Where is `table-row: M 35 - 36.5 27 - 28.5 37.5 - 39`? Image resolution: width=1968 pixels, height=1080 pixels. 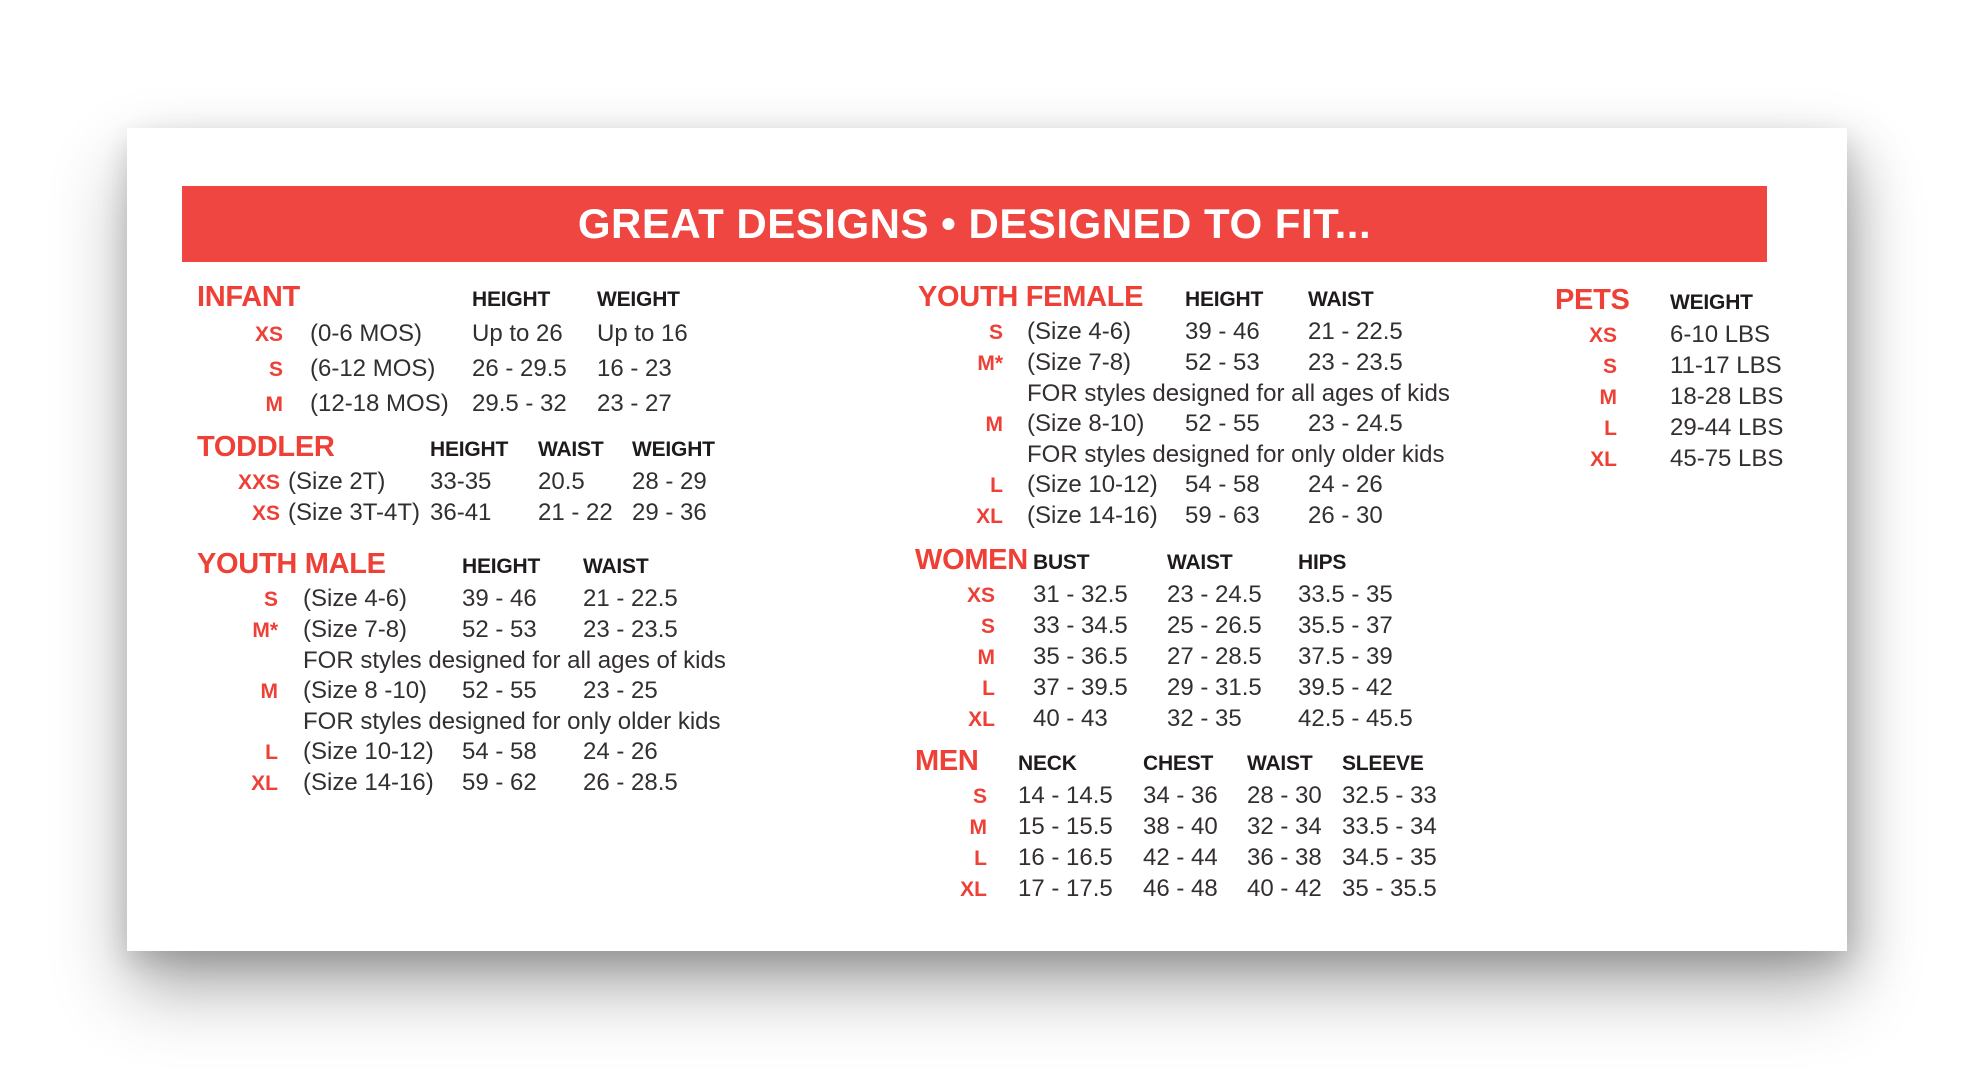 table-row: M 35 - 36.5 27 - 28.5 37.5 - 39 is located at coordinates (1175, 657).